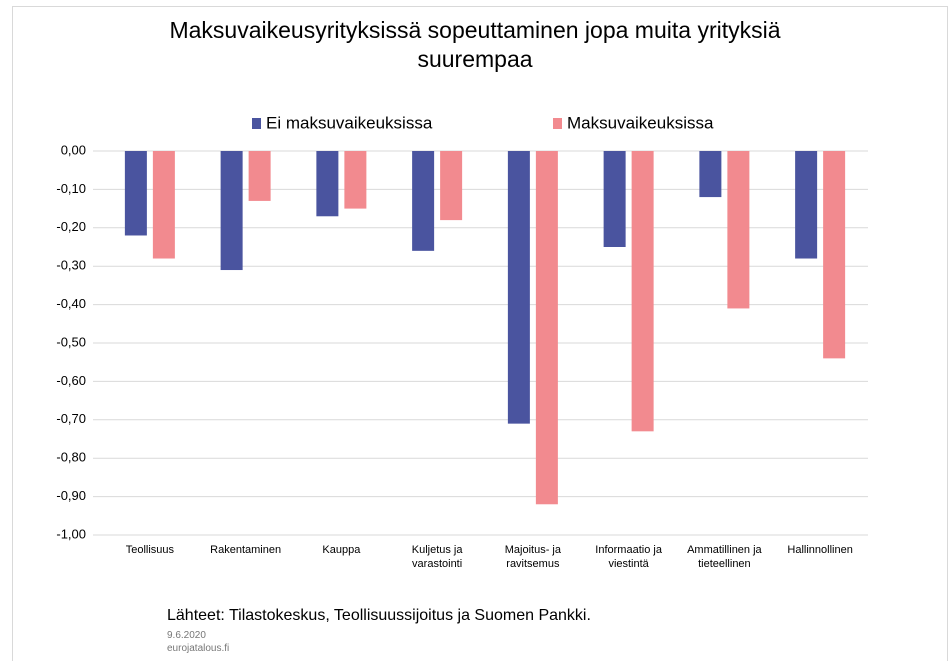 This screenshot has width=950, height=661. What do you see at coordinates (820, 550) in the screenshot?
I see `x-tick-label: Hallinnollinen` at bounding box center [820, 550].